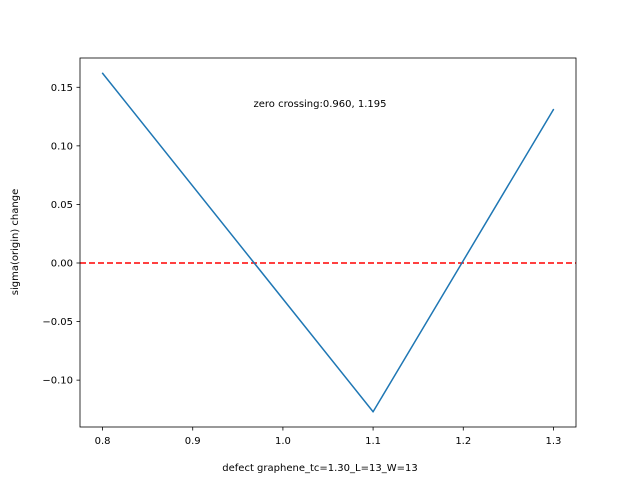  Describe the element at coordinates (463, 441) in the screenshot. I see `x-tick-label: 1.2` at that location.